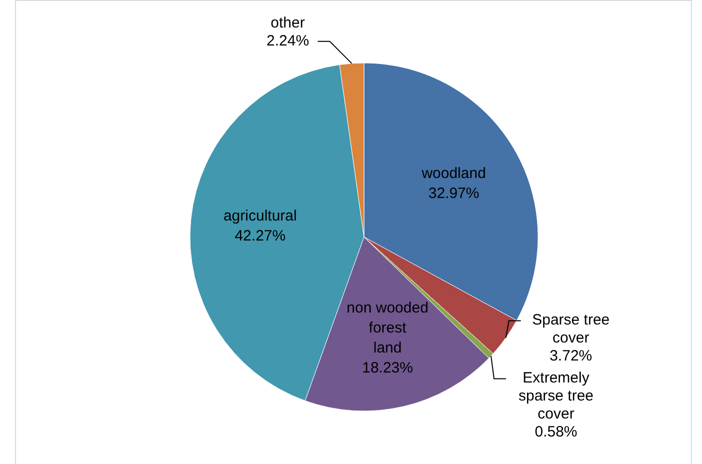  I want to click on data-label: 3.72%, so click(571, 356).